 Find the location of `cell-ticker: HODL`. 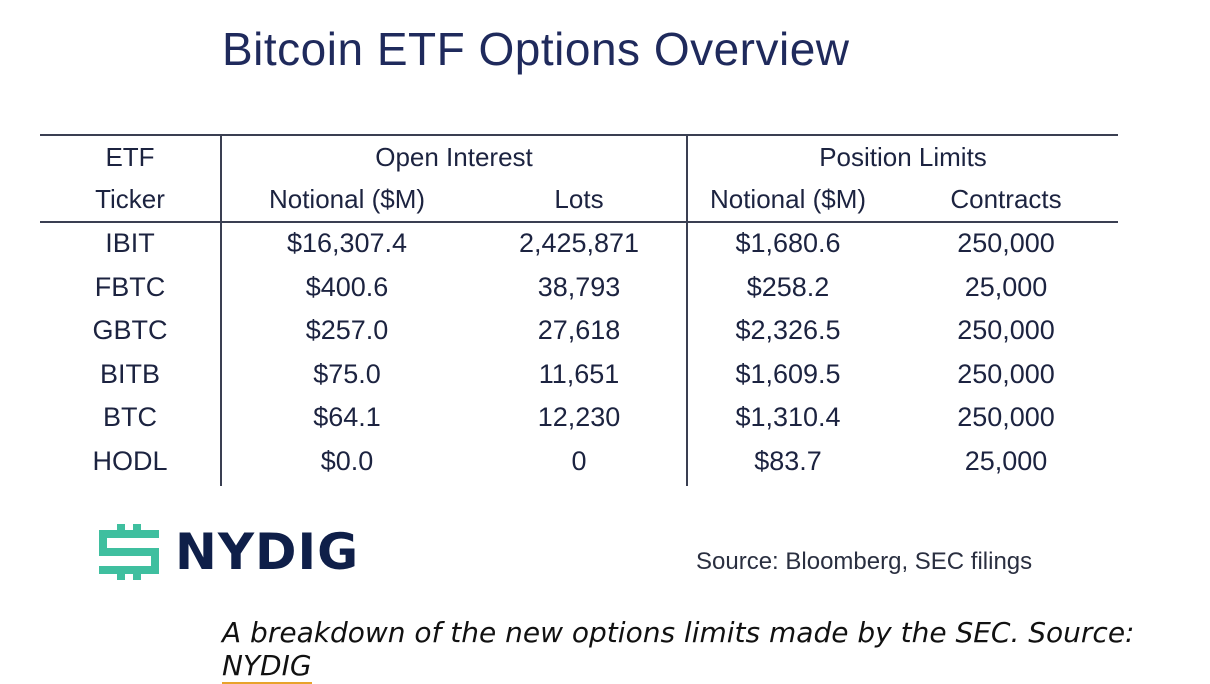

cell-ticker: HODL is located at coordinates (130, 461).